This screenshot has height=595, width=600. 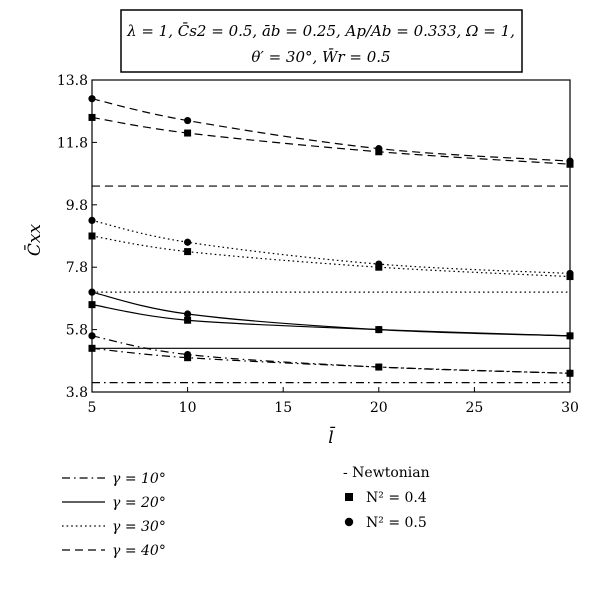 What do you see at coordinates (139, 527) in the screenshot?
I see `legend-label-2: γ = 30°` at bounding box center [139, 527].